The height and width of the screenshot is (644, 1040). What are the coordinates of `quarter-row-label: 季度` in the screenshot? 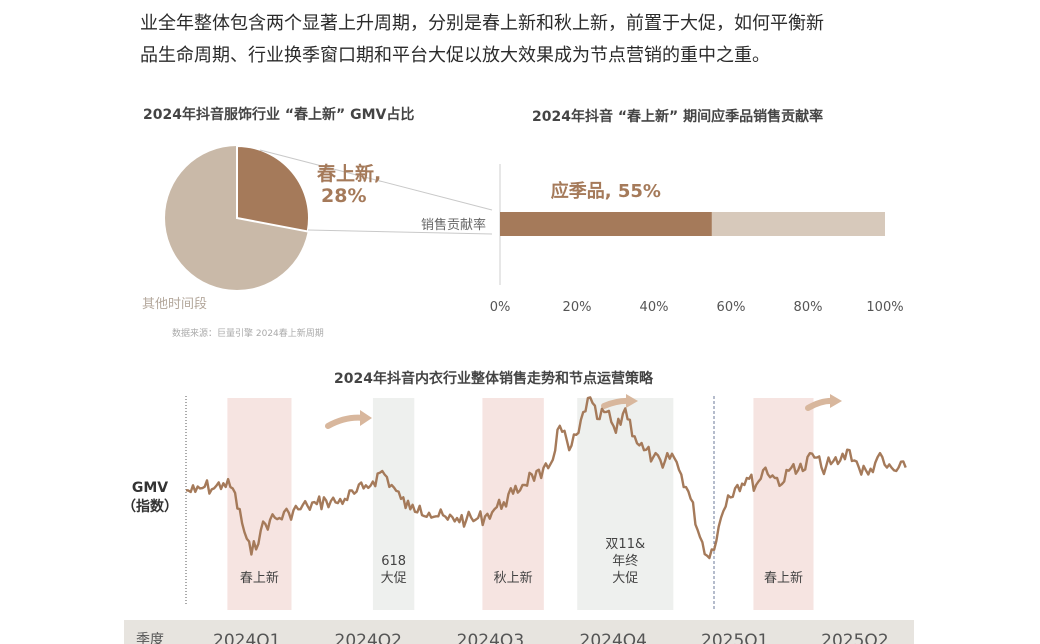 It's located at (150, 638).